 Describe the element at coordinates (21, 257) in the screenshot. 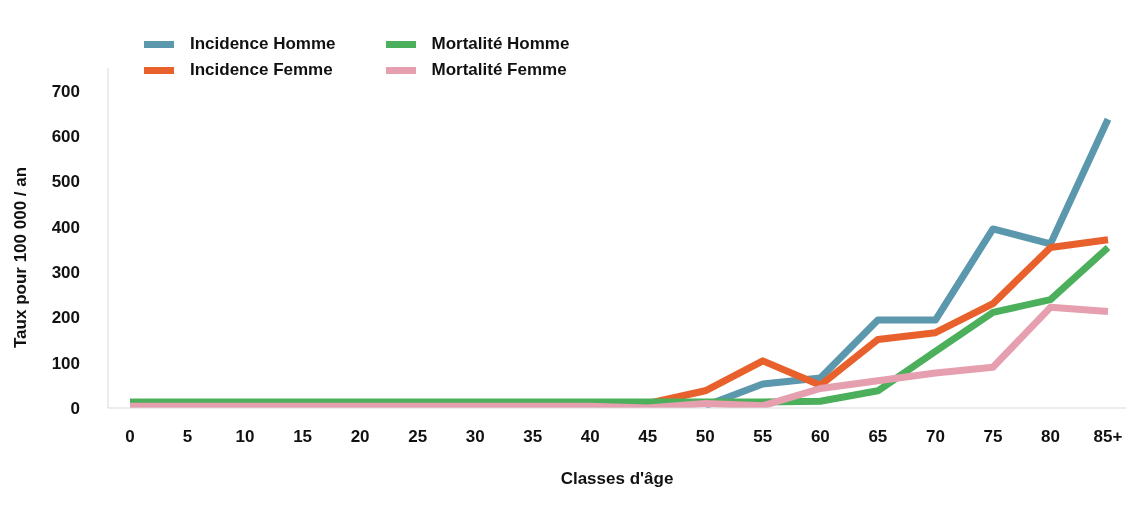

I see `y-axis-title: Taux pour 100 000 / an` at that location.